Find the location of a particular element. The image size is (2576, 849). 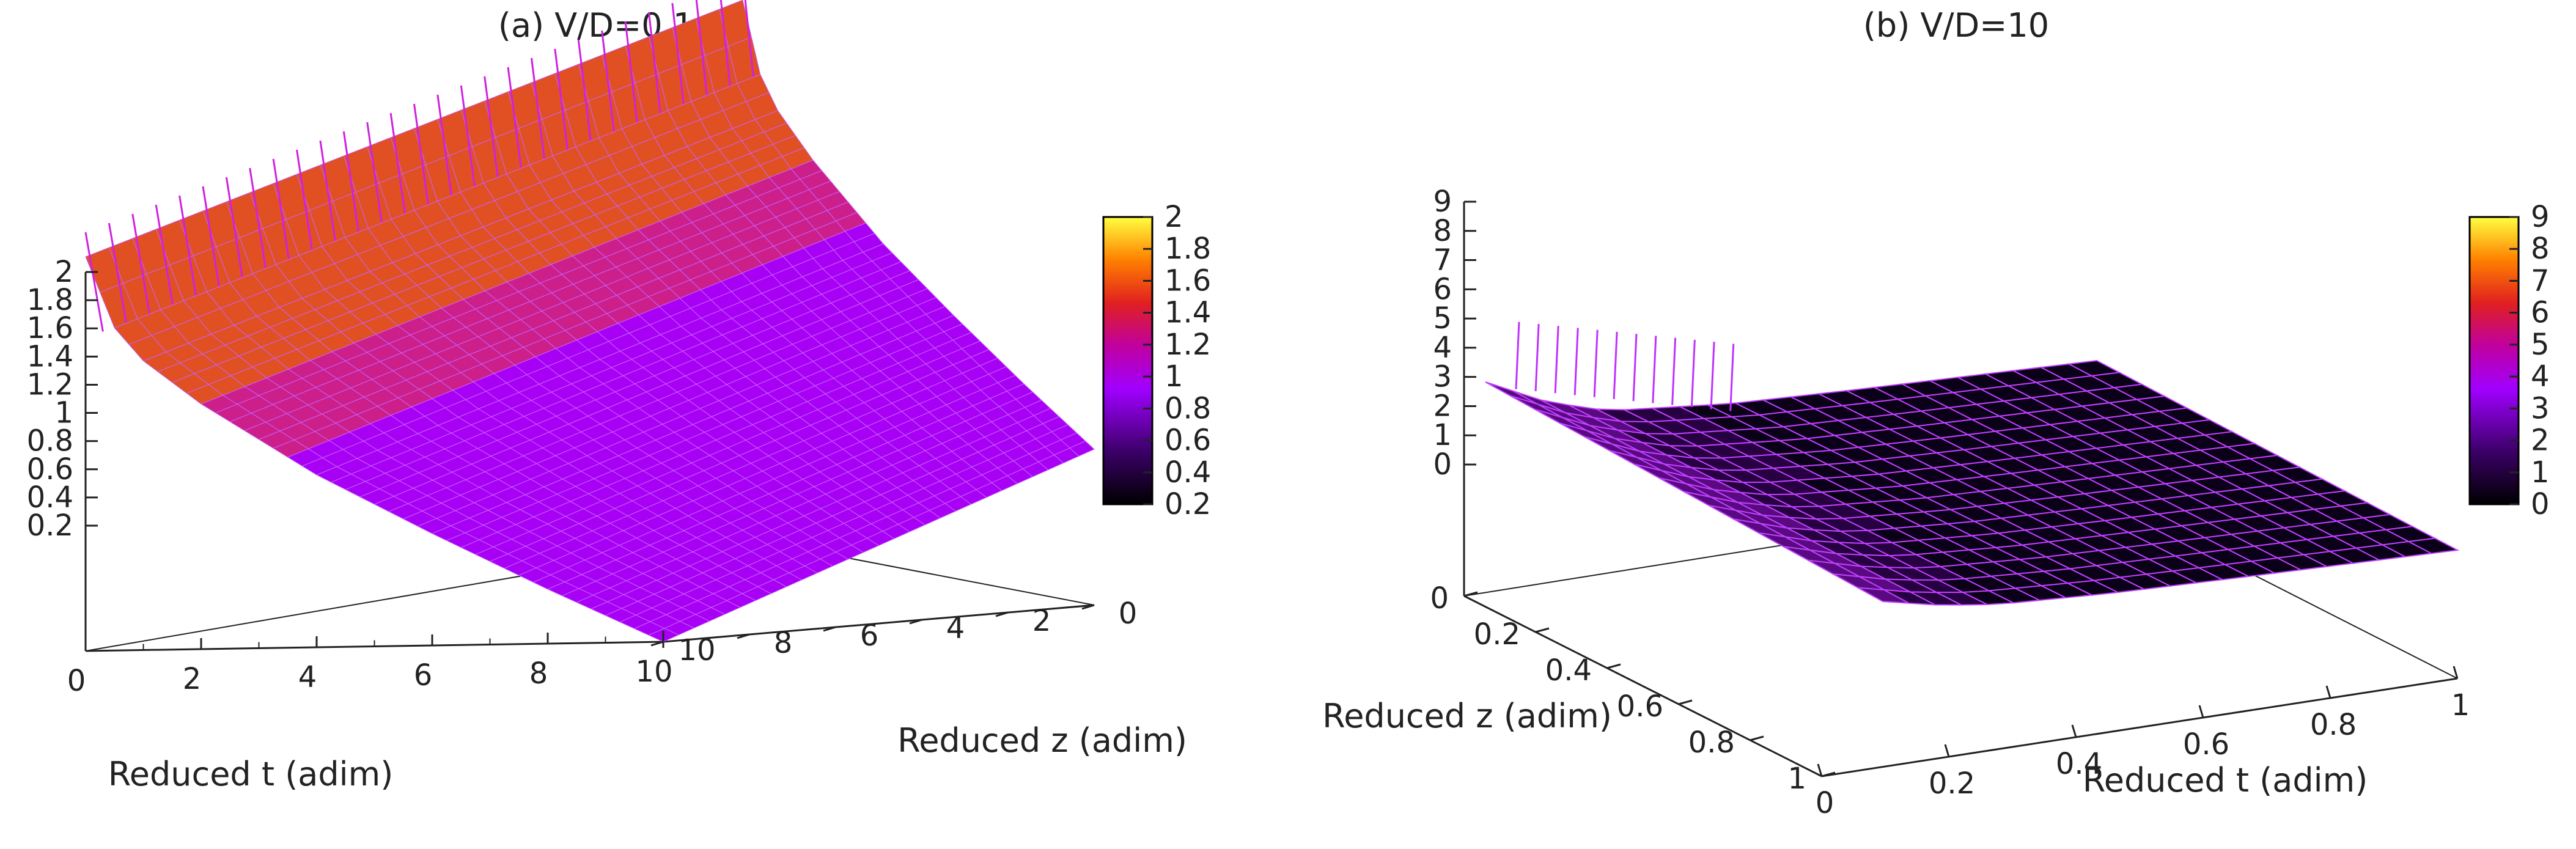

x-tick-label: 0.8 is located at coordinates (2333, 725).